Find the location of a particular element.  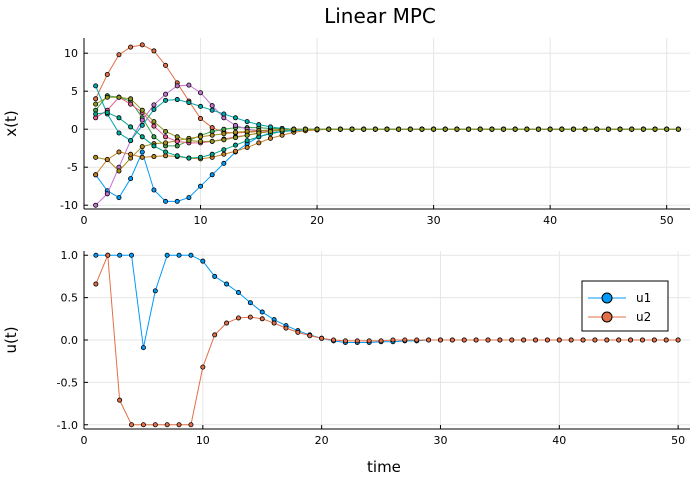

x-tick-label: 20 is located at coordinates (317, 220).